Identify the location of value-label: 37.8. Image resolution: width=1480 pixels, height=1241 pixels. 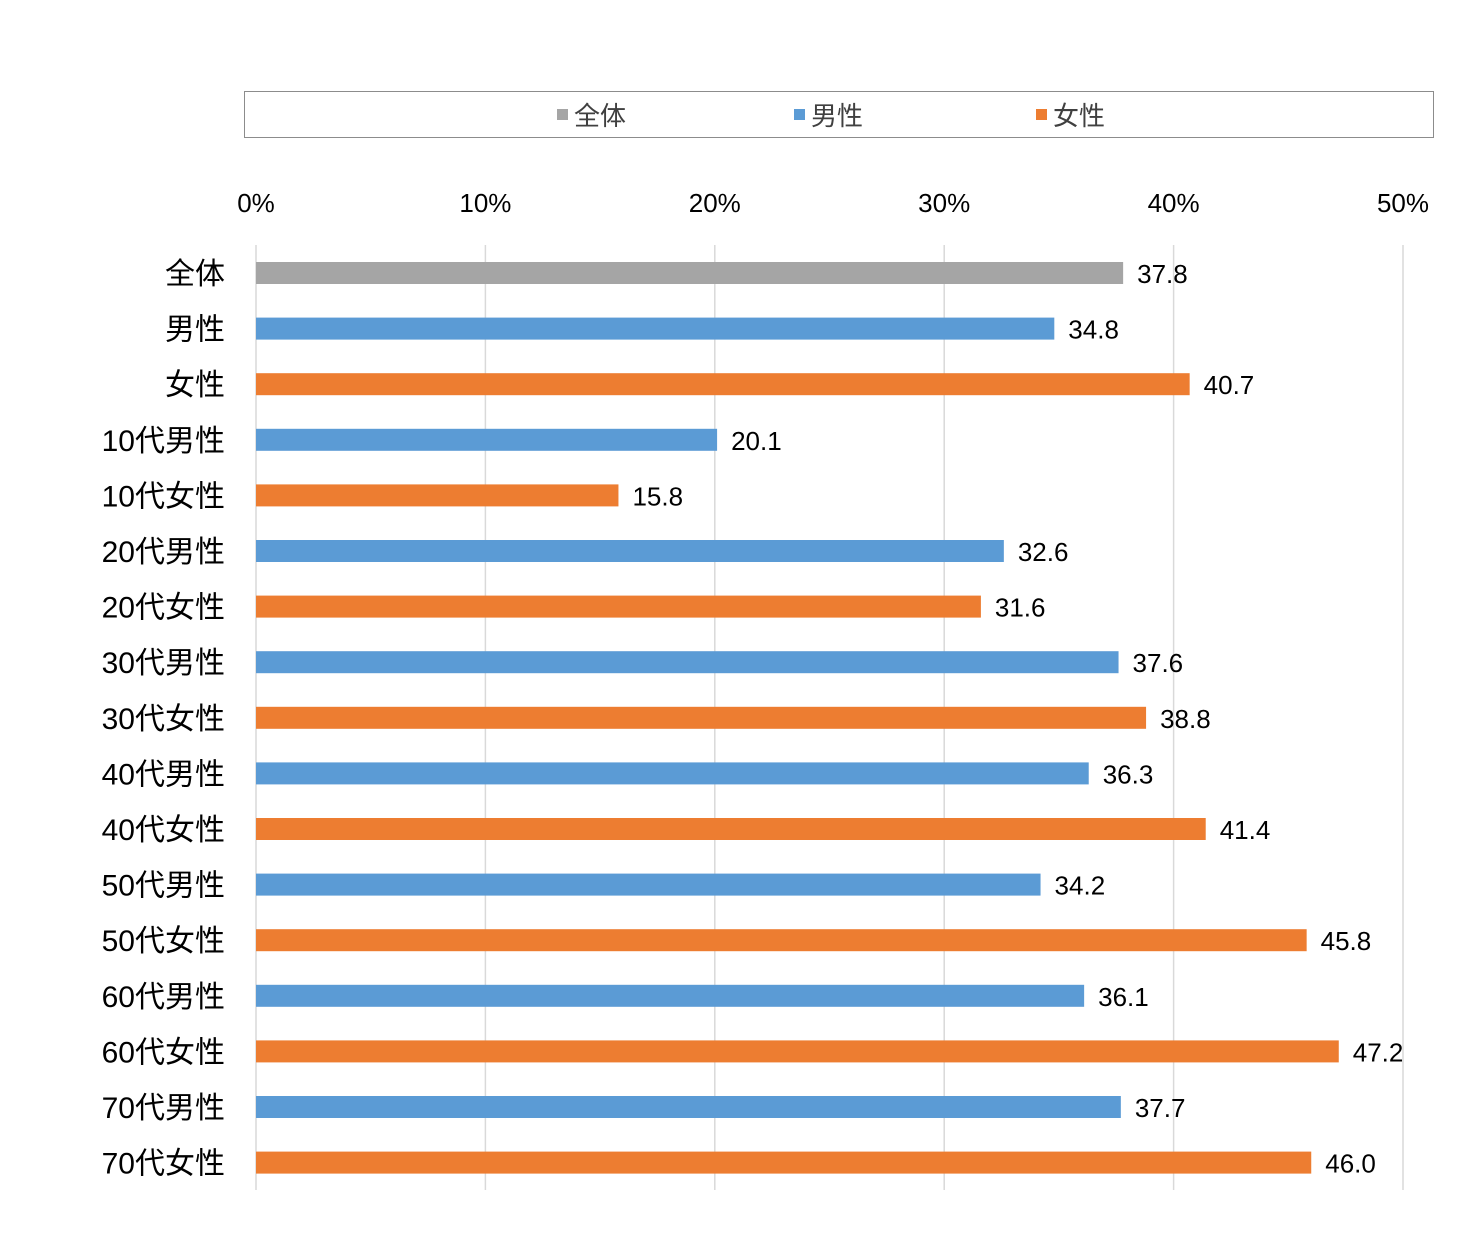
(1162, 274).